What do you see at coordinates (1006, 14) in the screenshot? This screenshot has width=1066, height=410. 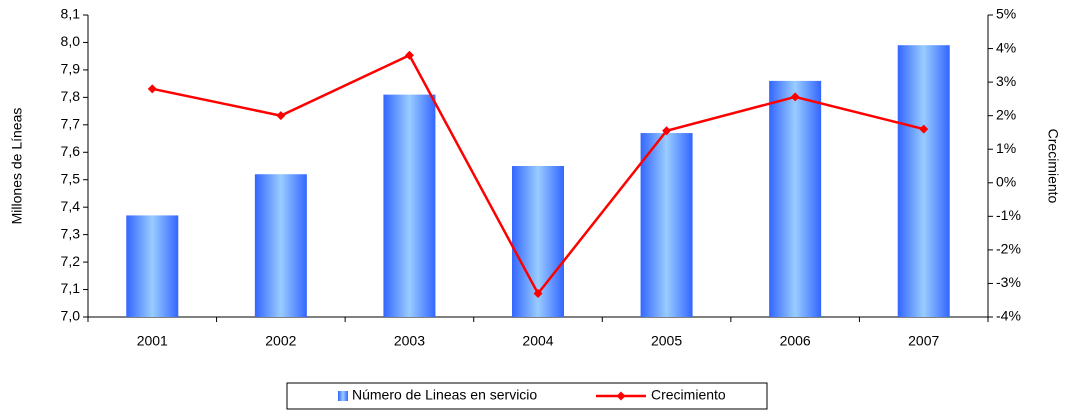 I see `y2-tick-label: 5%` at bounding box center [1006, 14].